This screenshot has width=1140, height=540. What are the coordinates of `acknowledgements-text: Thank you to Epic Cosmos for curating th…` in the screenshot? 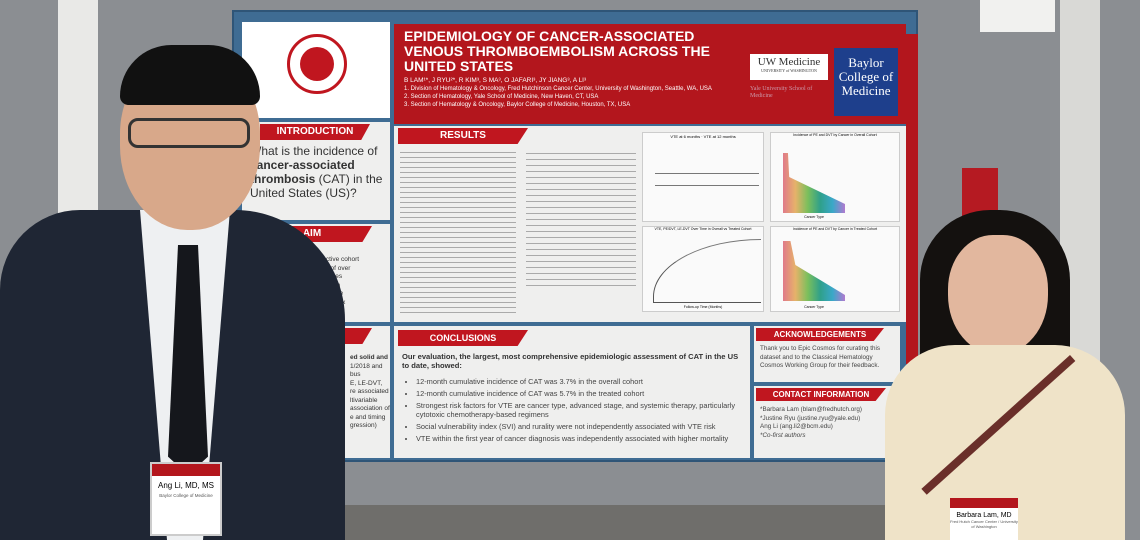 It's located at (820, 357).